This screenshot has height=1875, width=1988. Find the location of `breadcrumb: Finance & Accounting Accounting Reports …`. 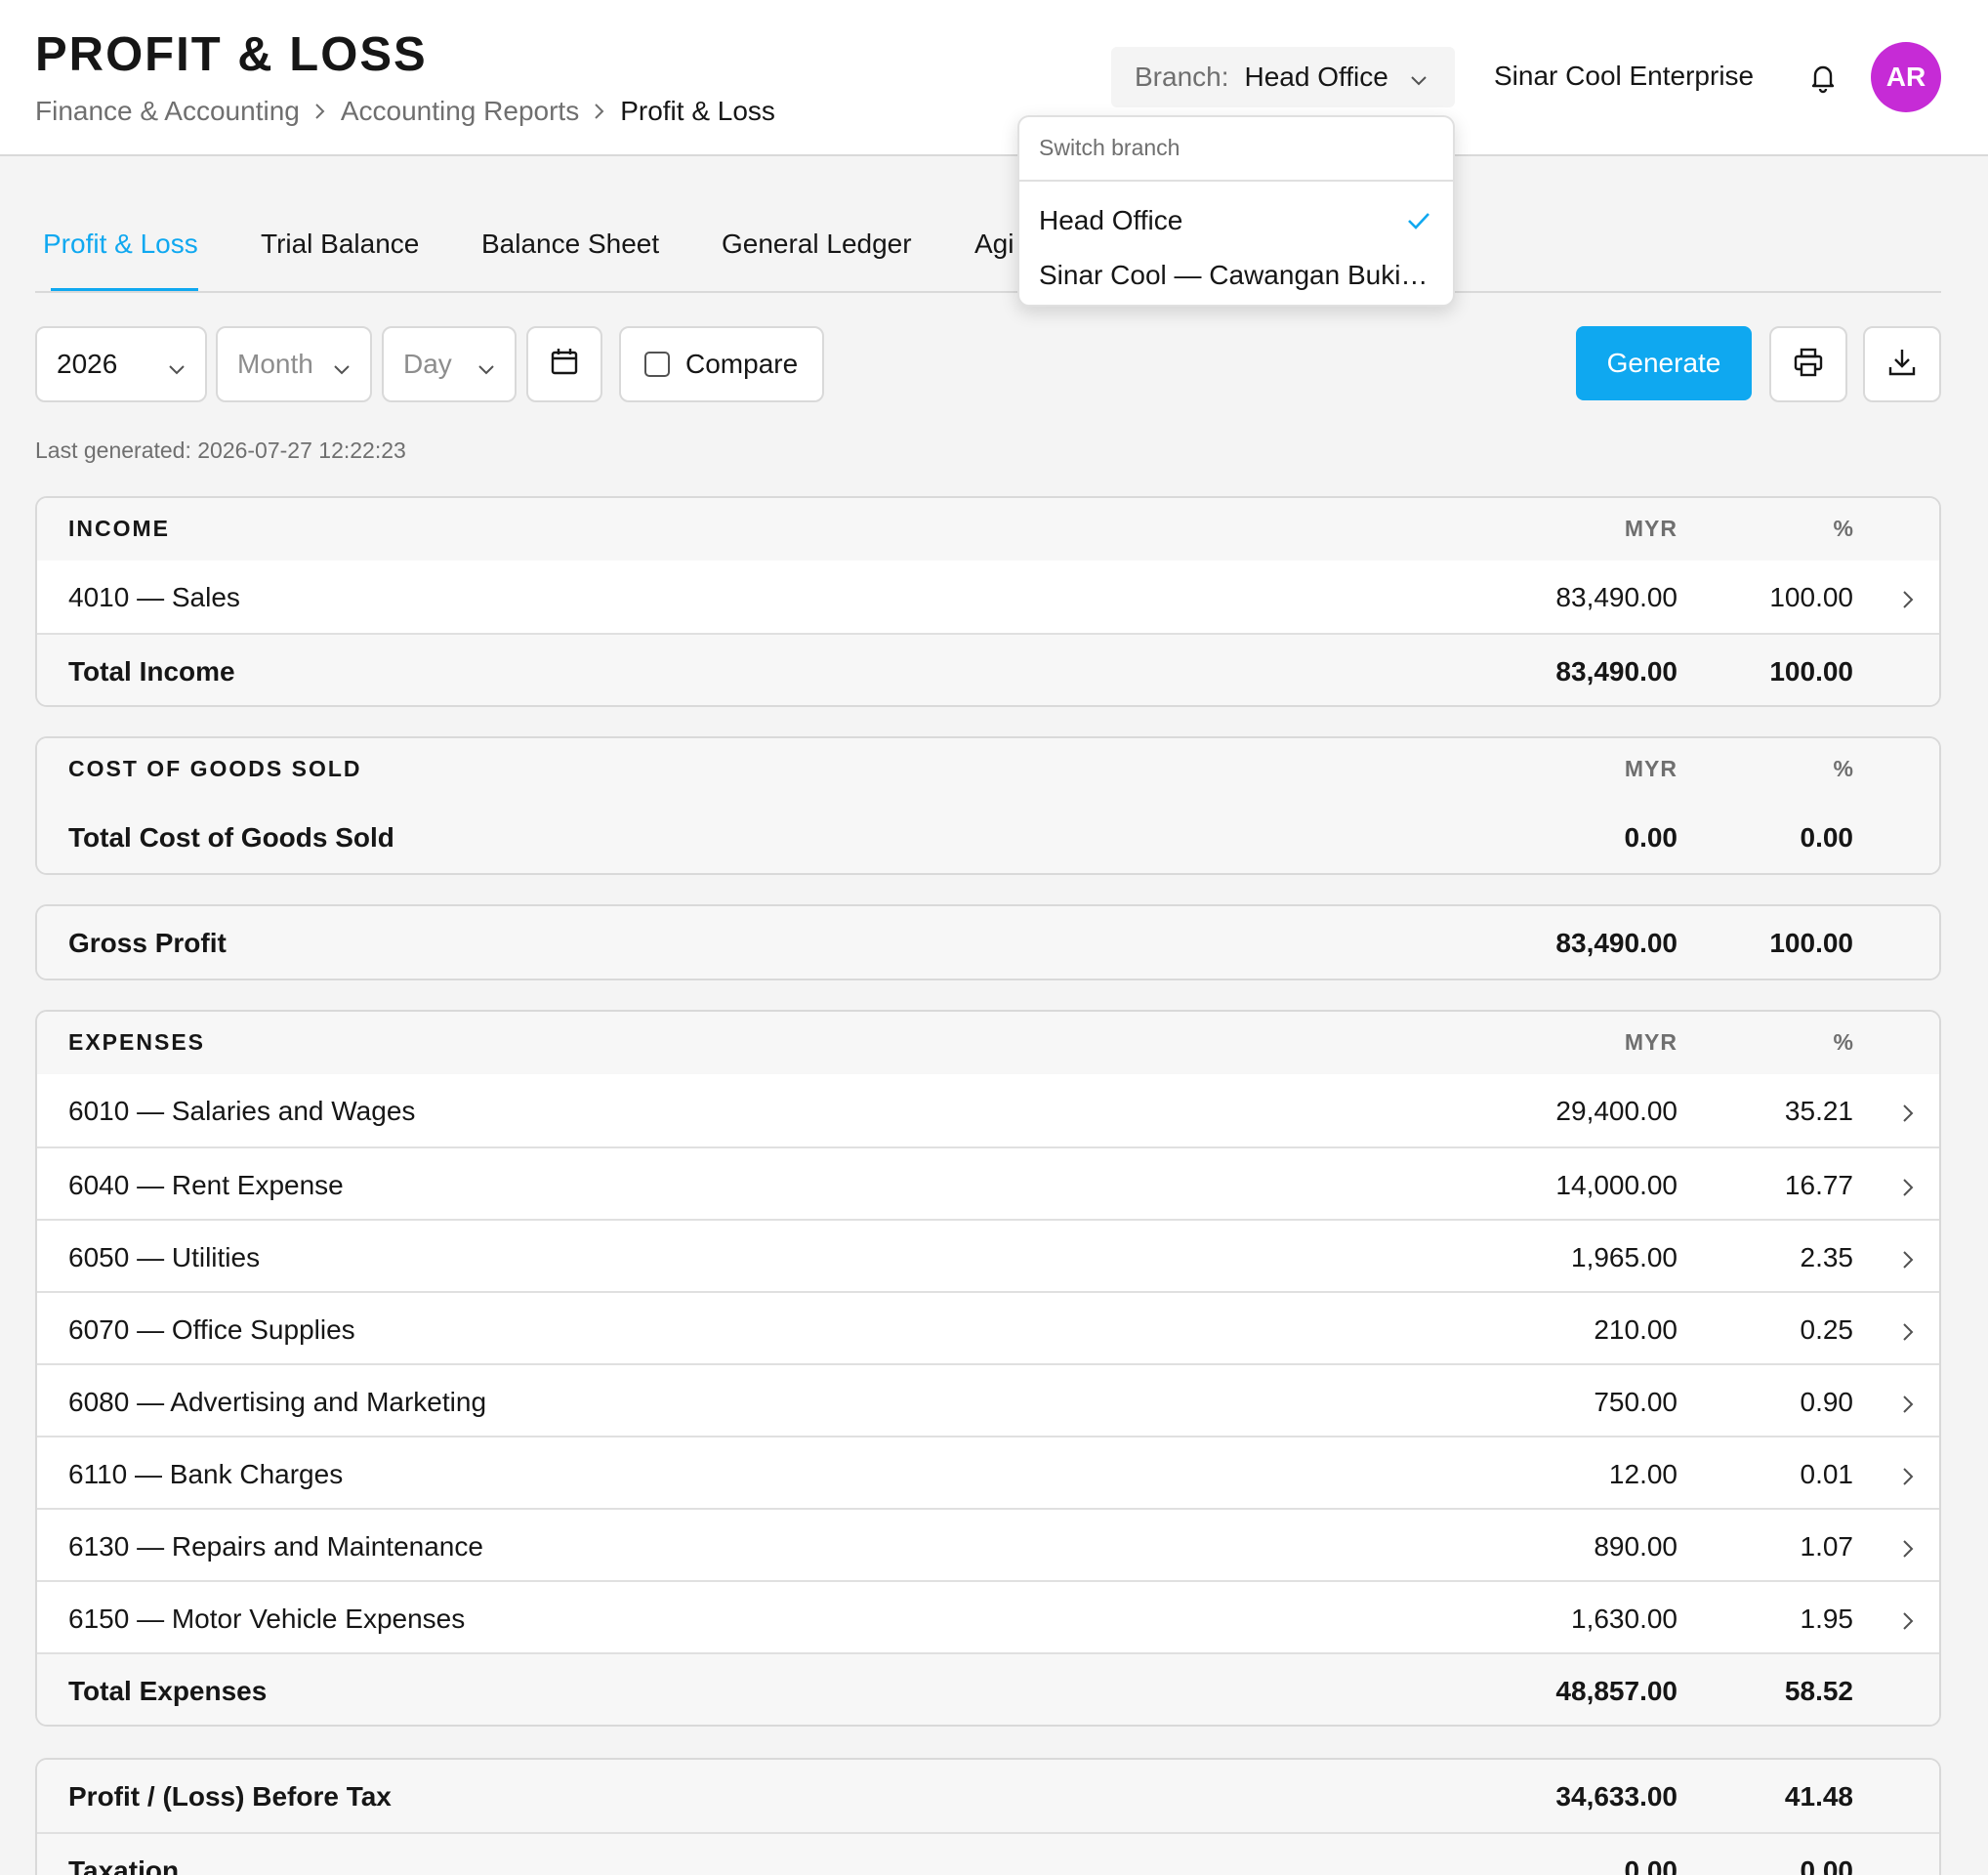

breadcrumb: Finance & Accounting Accounting Reports … is located at coordinates (405, 111).